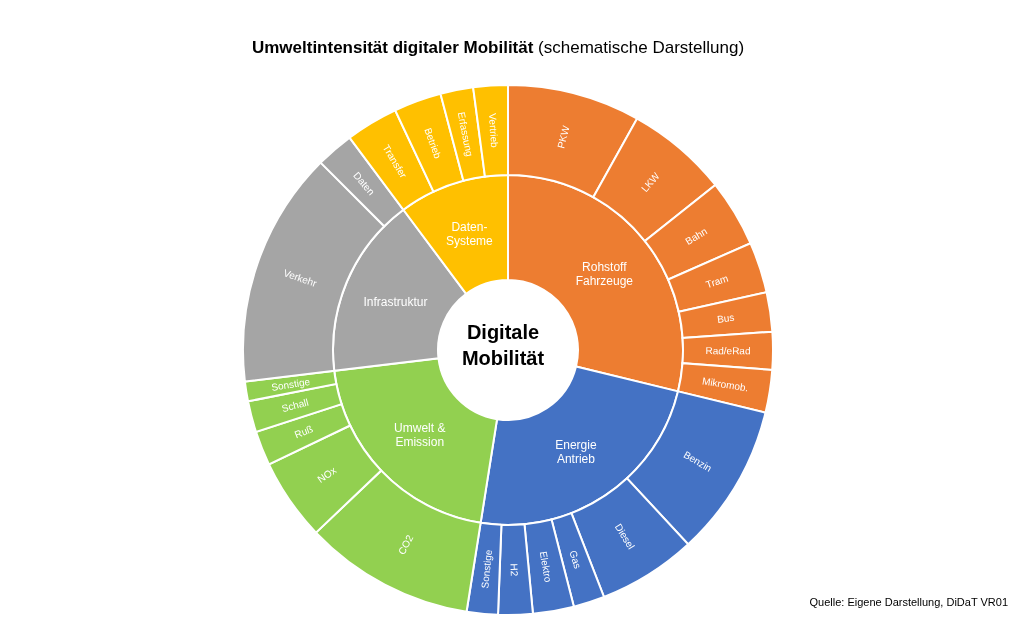  Describe the element at coordinates (498, 47) in the screenshot. I see `chart-title: Umweltintensität digitaler Mobilität (schematische Darstellung)` at that location.